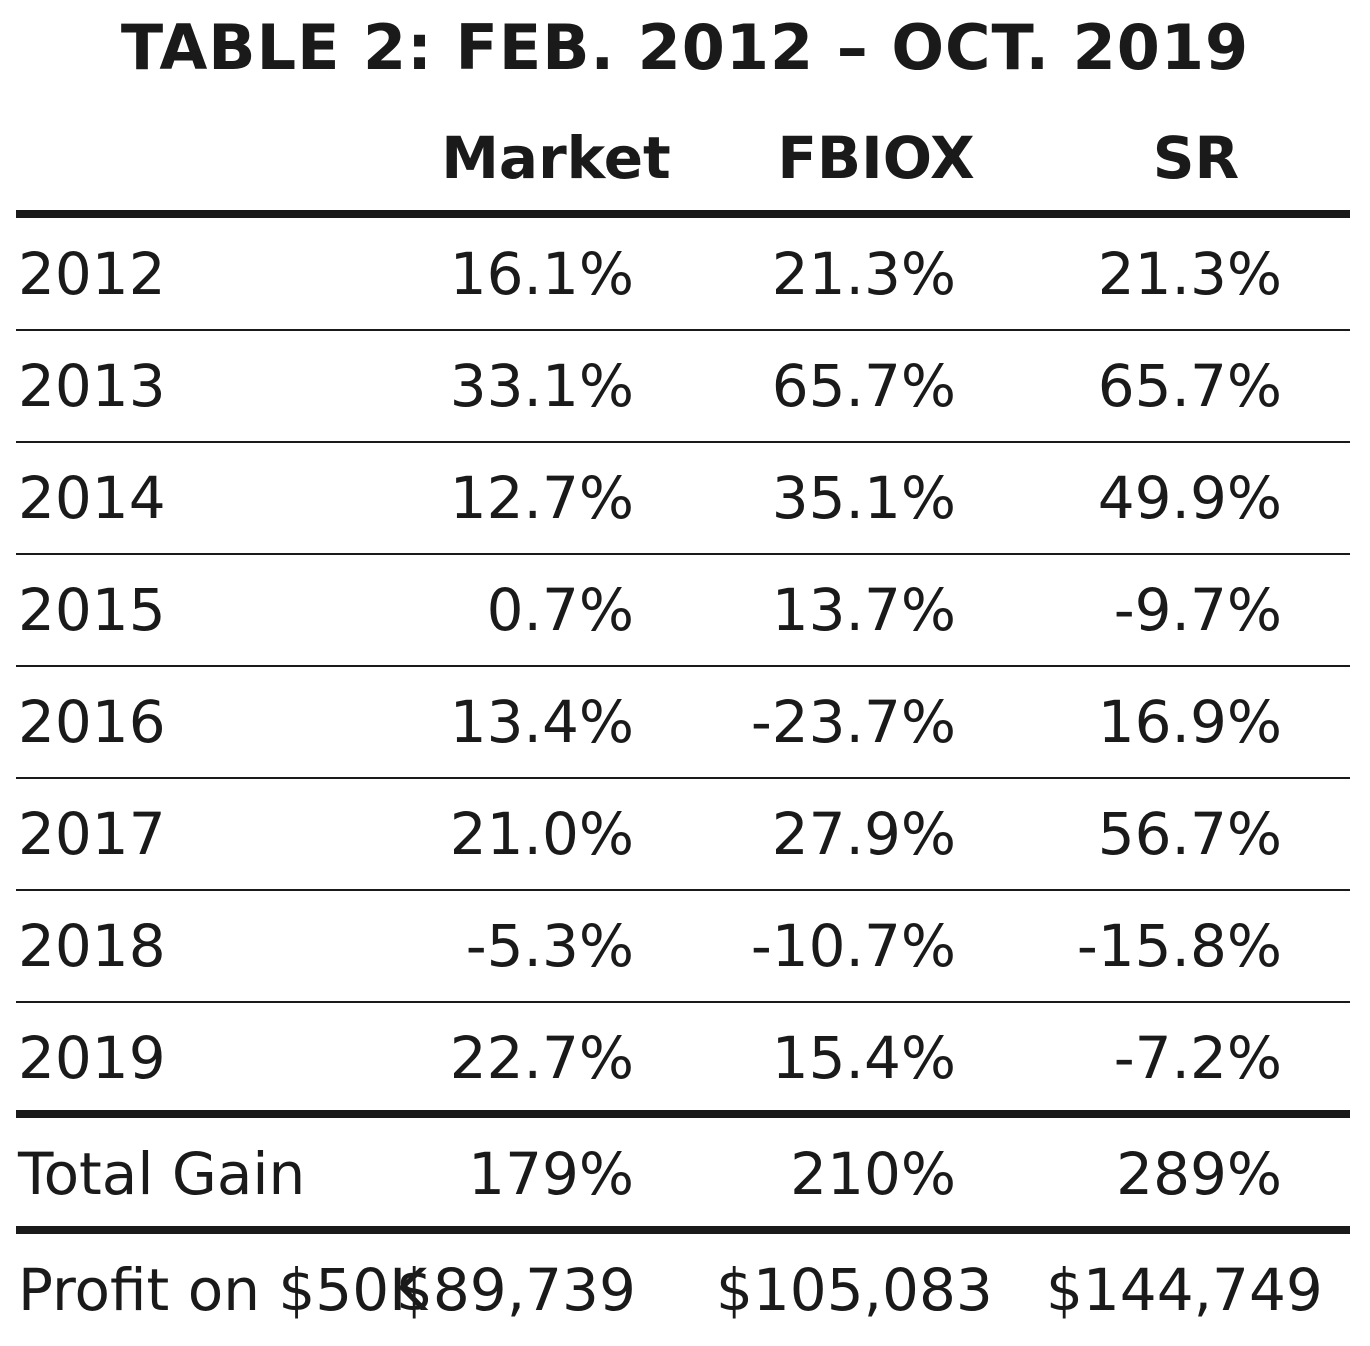 The height and width of the screenshot is (1346, 1370). I want to click on row-label: 2014, so click(92, 498).